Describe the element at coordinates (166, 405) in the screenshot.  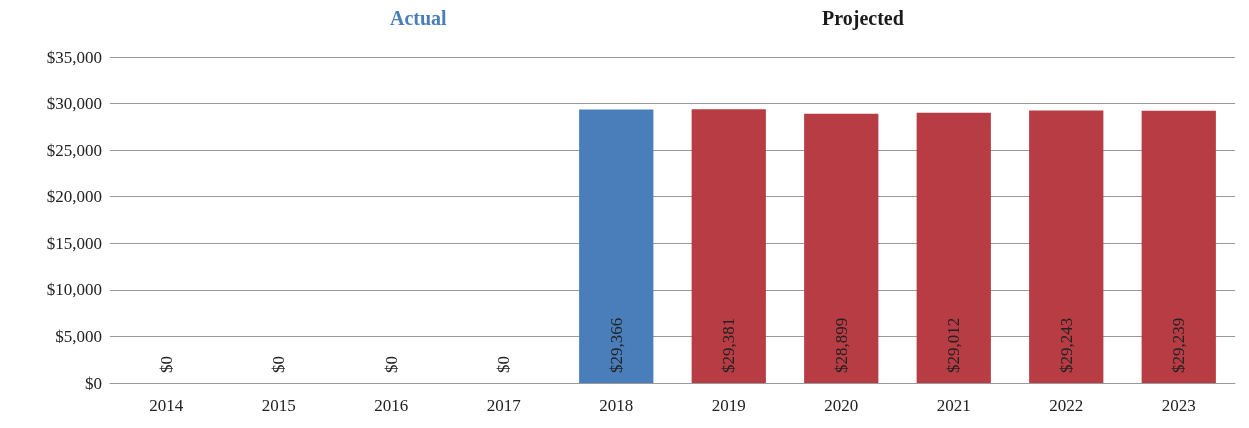
I see `x-tick-label: 2014` at that location.